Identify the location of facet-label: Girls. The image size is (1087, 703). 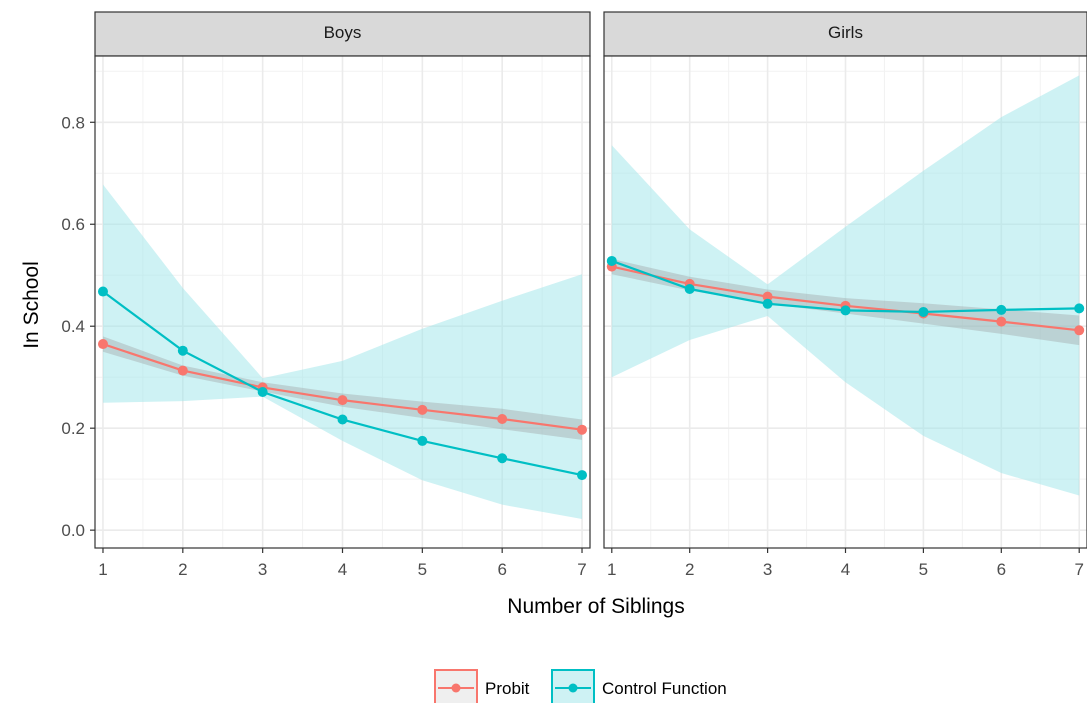
(845, 32).